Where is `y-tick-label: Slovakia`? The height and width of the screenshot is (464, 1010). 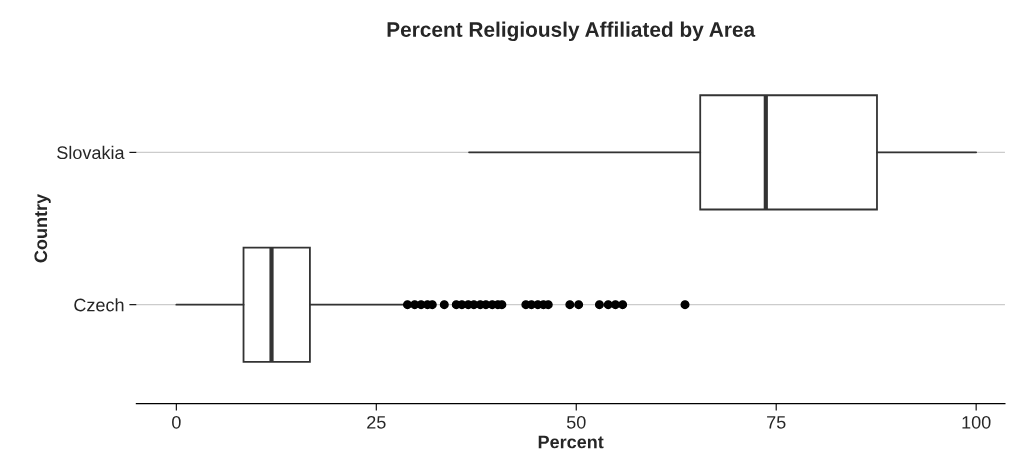
y-tick-label: Slovakia is located at coordinates (91, 152).